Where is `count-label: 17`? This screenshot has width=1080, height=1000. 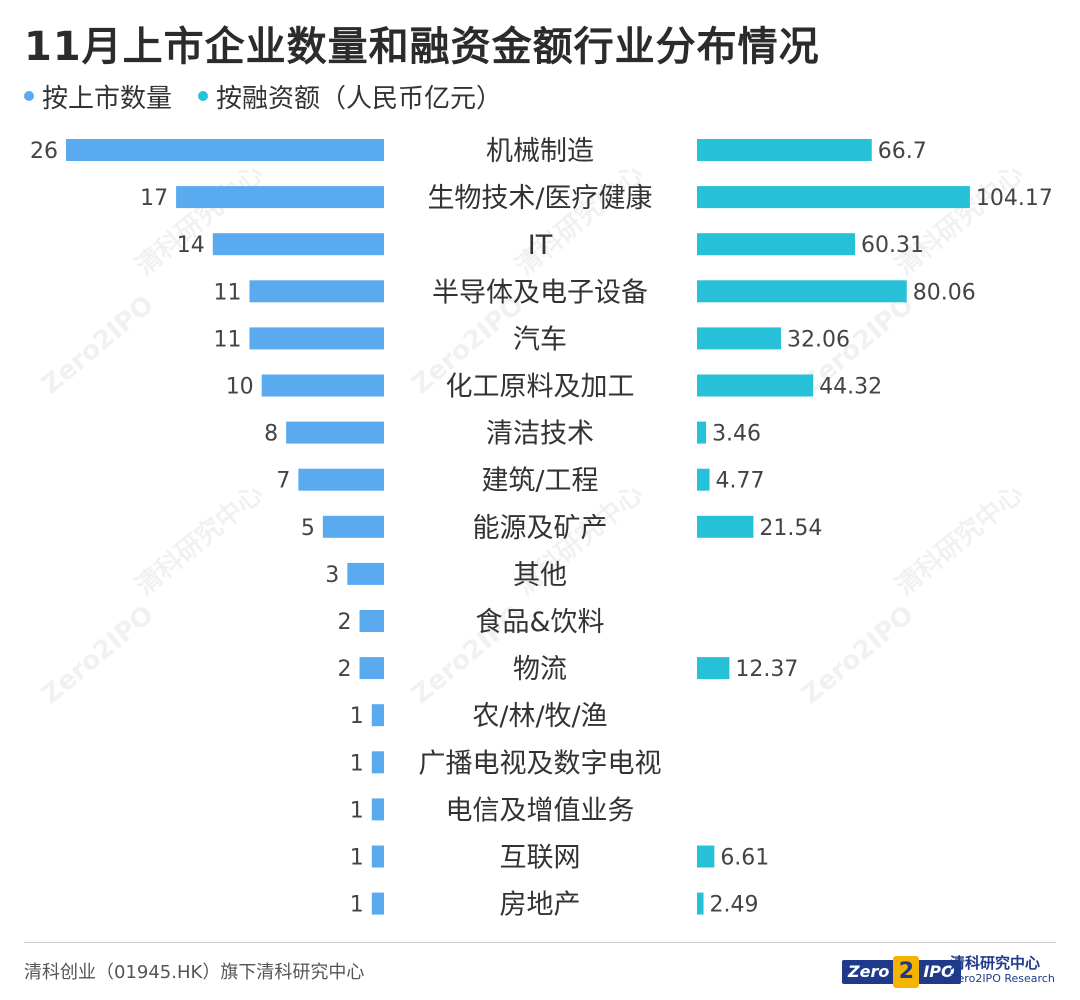 count-label: 17 is located at coordinates (154, 198).